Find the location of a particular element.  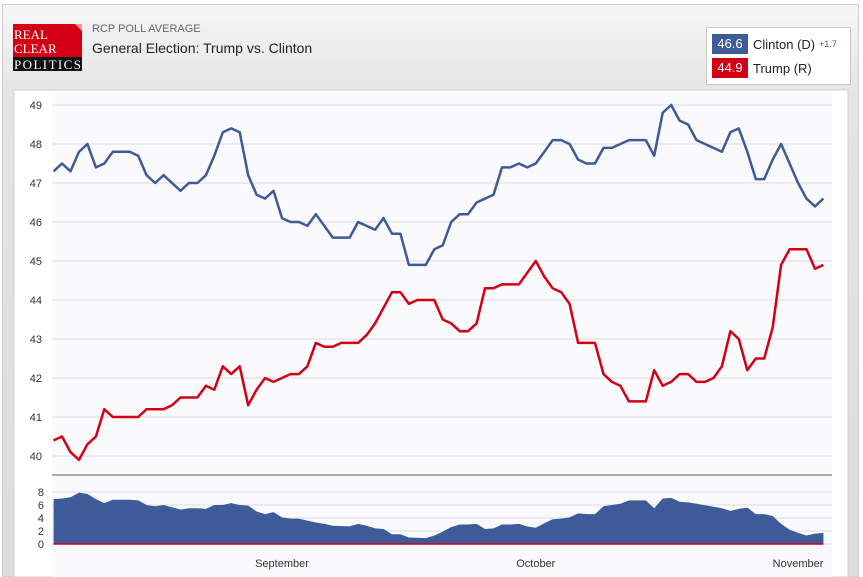

x-tick-label: October is located at coordinates (535, 564).